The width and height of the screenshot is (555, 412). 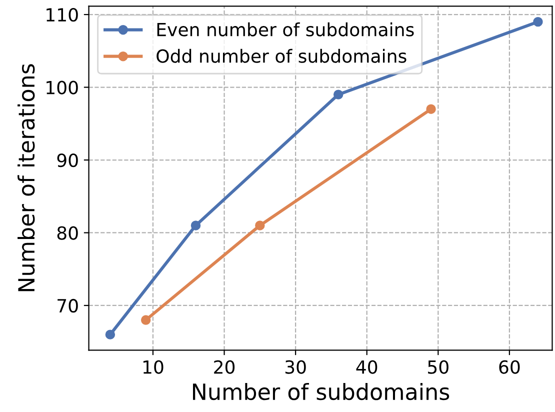 I want to click on y-tick-label: 80, so click(x=67, y=233).